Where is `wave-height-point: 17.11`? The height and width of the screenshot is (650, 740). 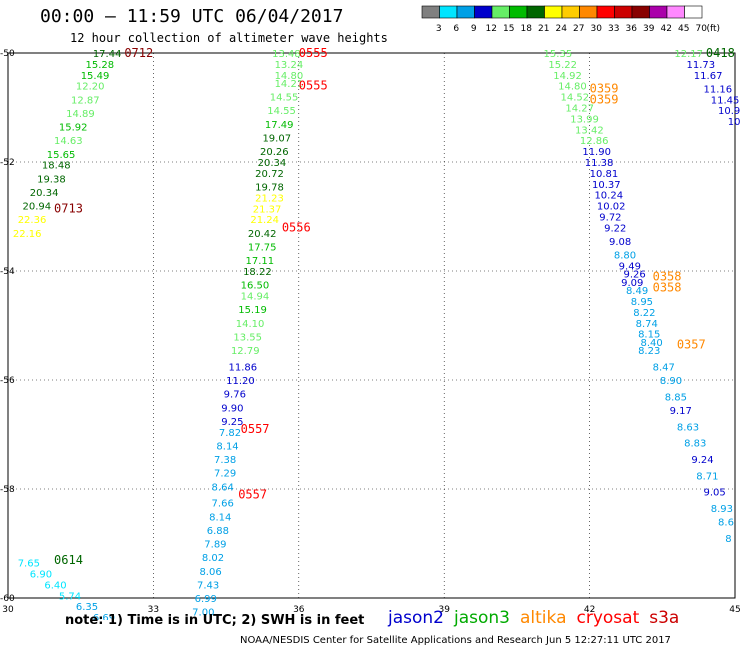
wave-height-point: 17.11 is located at coordinates (259, 261).